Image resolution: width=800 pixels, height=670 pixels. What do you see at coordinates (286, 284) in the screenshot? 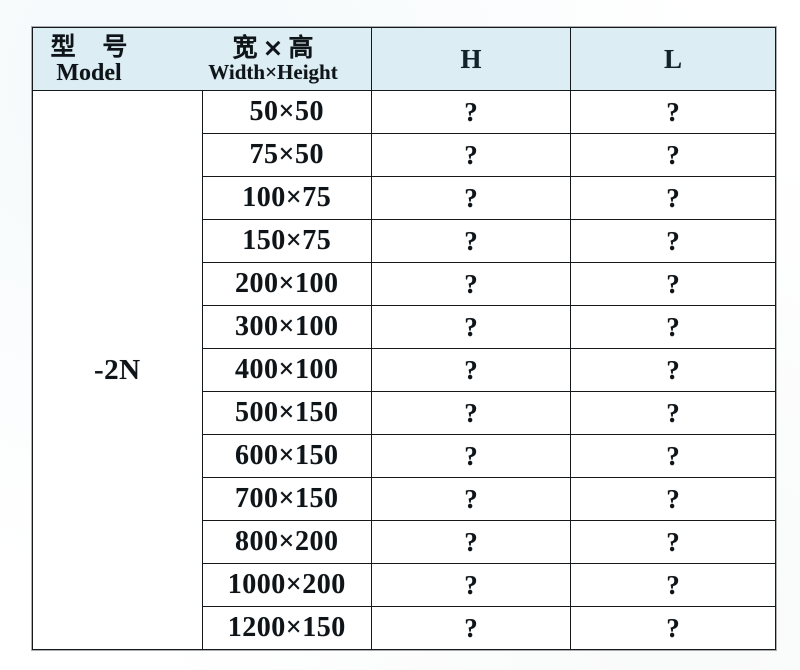
I see `size-cell: 200×100` at bounding box center [286, 284].